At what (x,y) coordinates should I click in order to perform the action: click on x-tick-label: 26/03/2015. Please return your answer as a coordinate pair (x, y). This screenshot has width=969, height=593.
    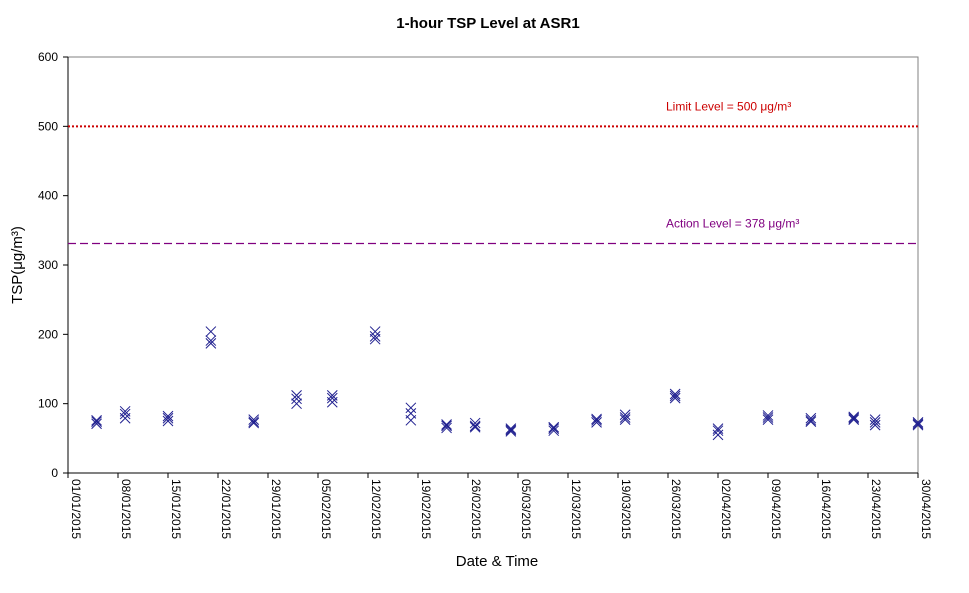
    Looking at the image, I should click on (676, 509).